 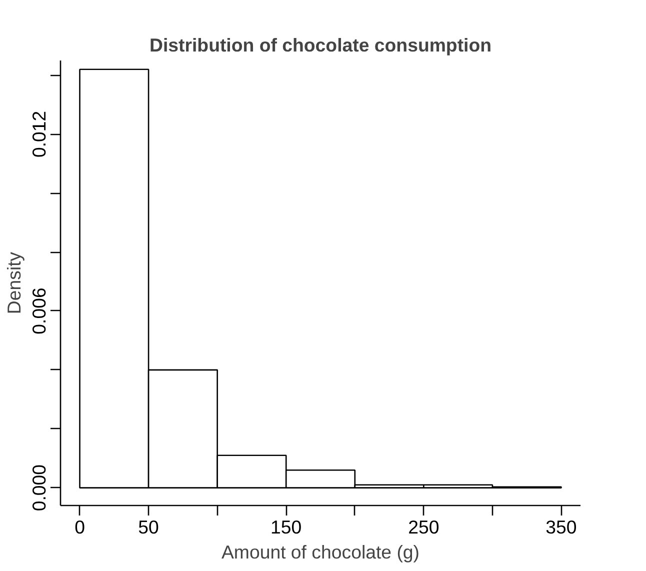 What do you see at coordinates (320, 552) in the screenshot?
I see `x-axis-title: Amount of chocolate (g)` at bounding box center [320, 552].